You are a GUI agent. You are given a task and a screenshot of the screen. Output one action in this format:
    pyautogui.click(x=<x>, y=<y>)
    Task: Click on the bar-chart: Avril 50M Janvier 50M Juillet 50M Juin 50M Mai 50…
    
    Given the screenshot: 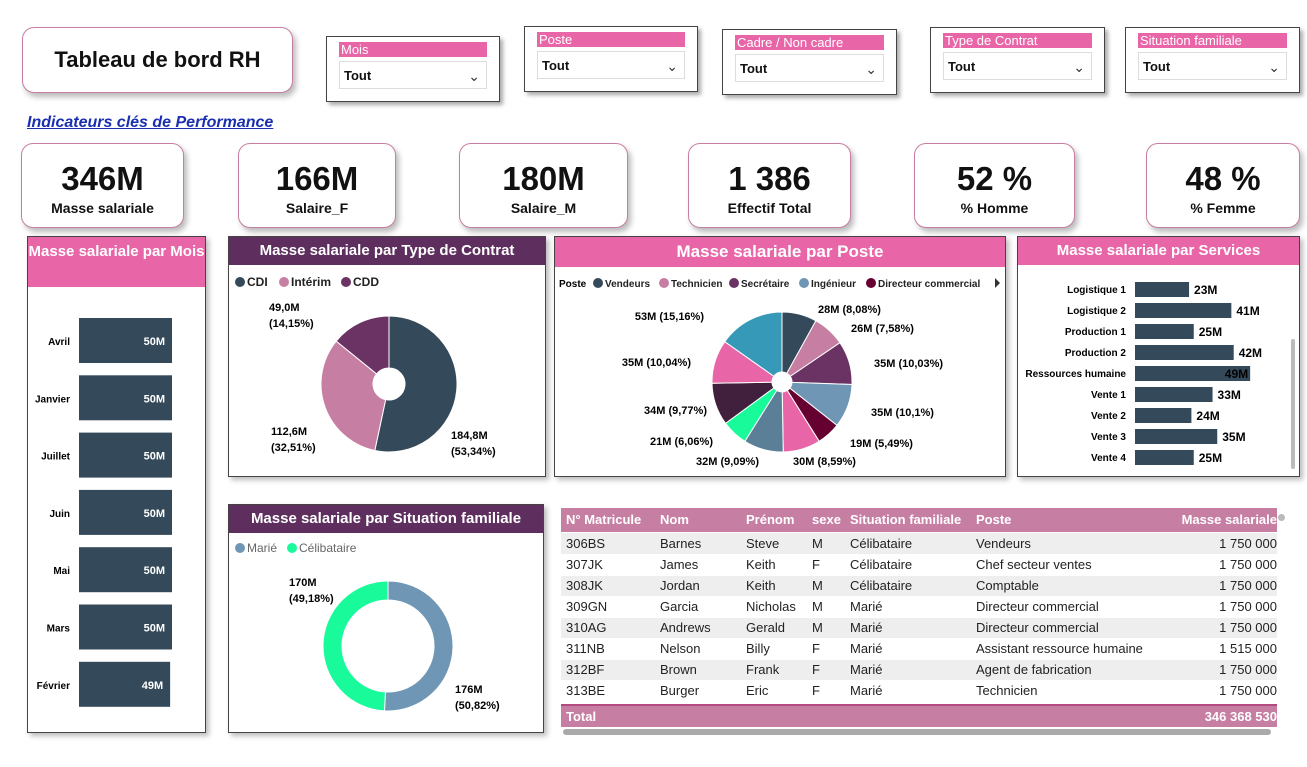 What is the action you would take?
    pyautogui.click(x=103, y=512)
    